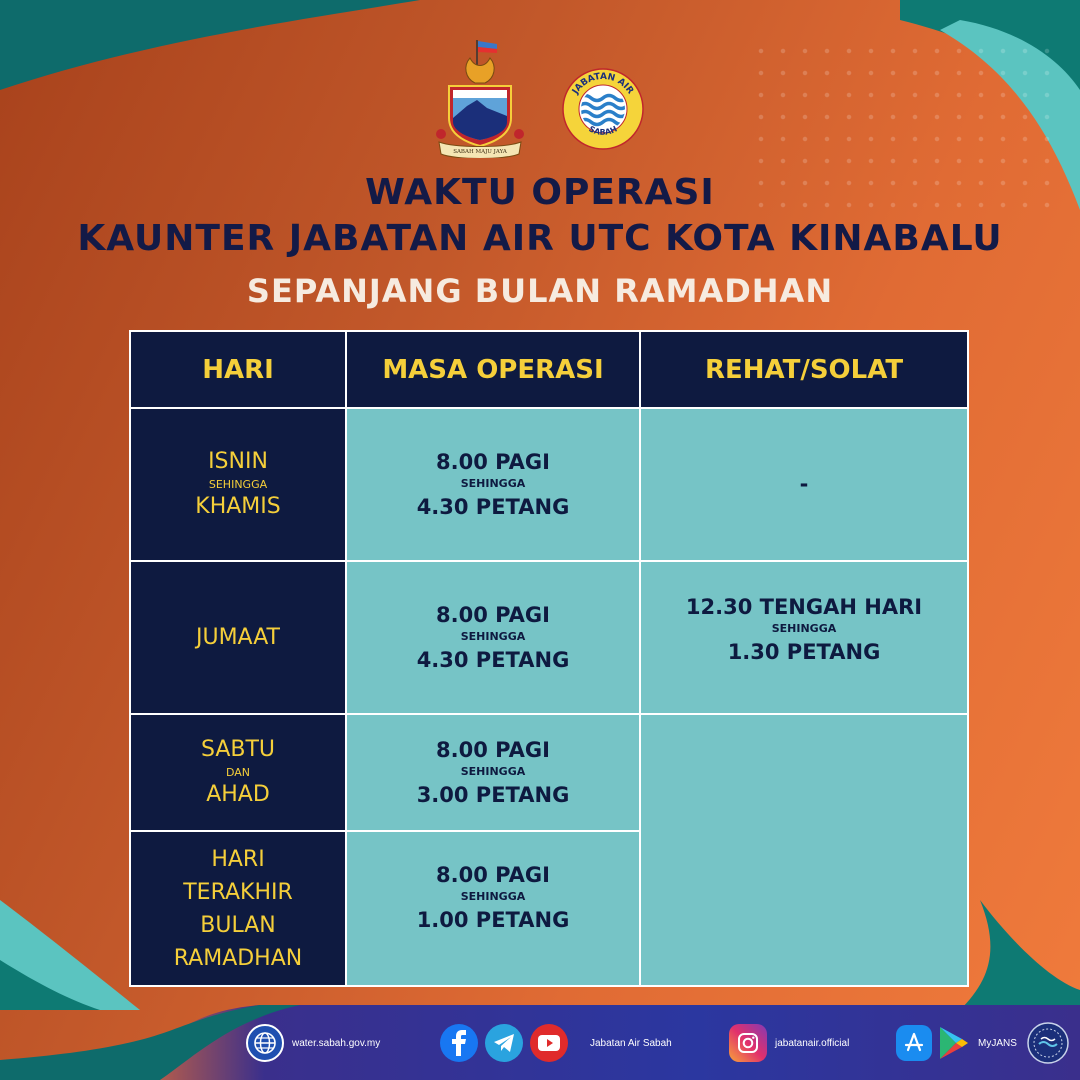 This screenshot has height=1080, width=1080. I want to click on time-end: 3.00 PETANG, so click(493, 794).